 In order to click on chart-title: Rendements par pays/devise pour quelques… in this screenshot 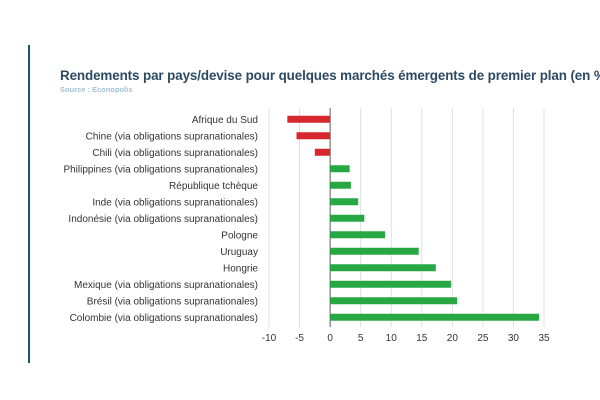, I will do `click(330, 75)`.